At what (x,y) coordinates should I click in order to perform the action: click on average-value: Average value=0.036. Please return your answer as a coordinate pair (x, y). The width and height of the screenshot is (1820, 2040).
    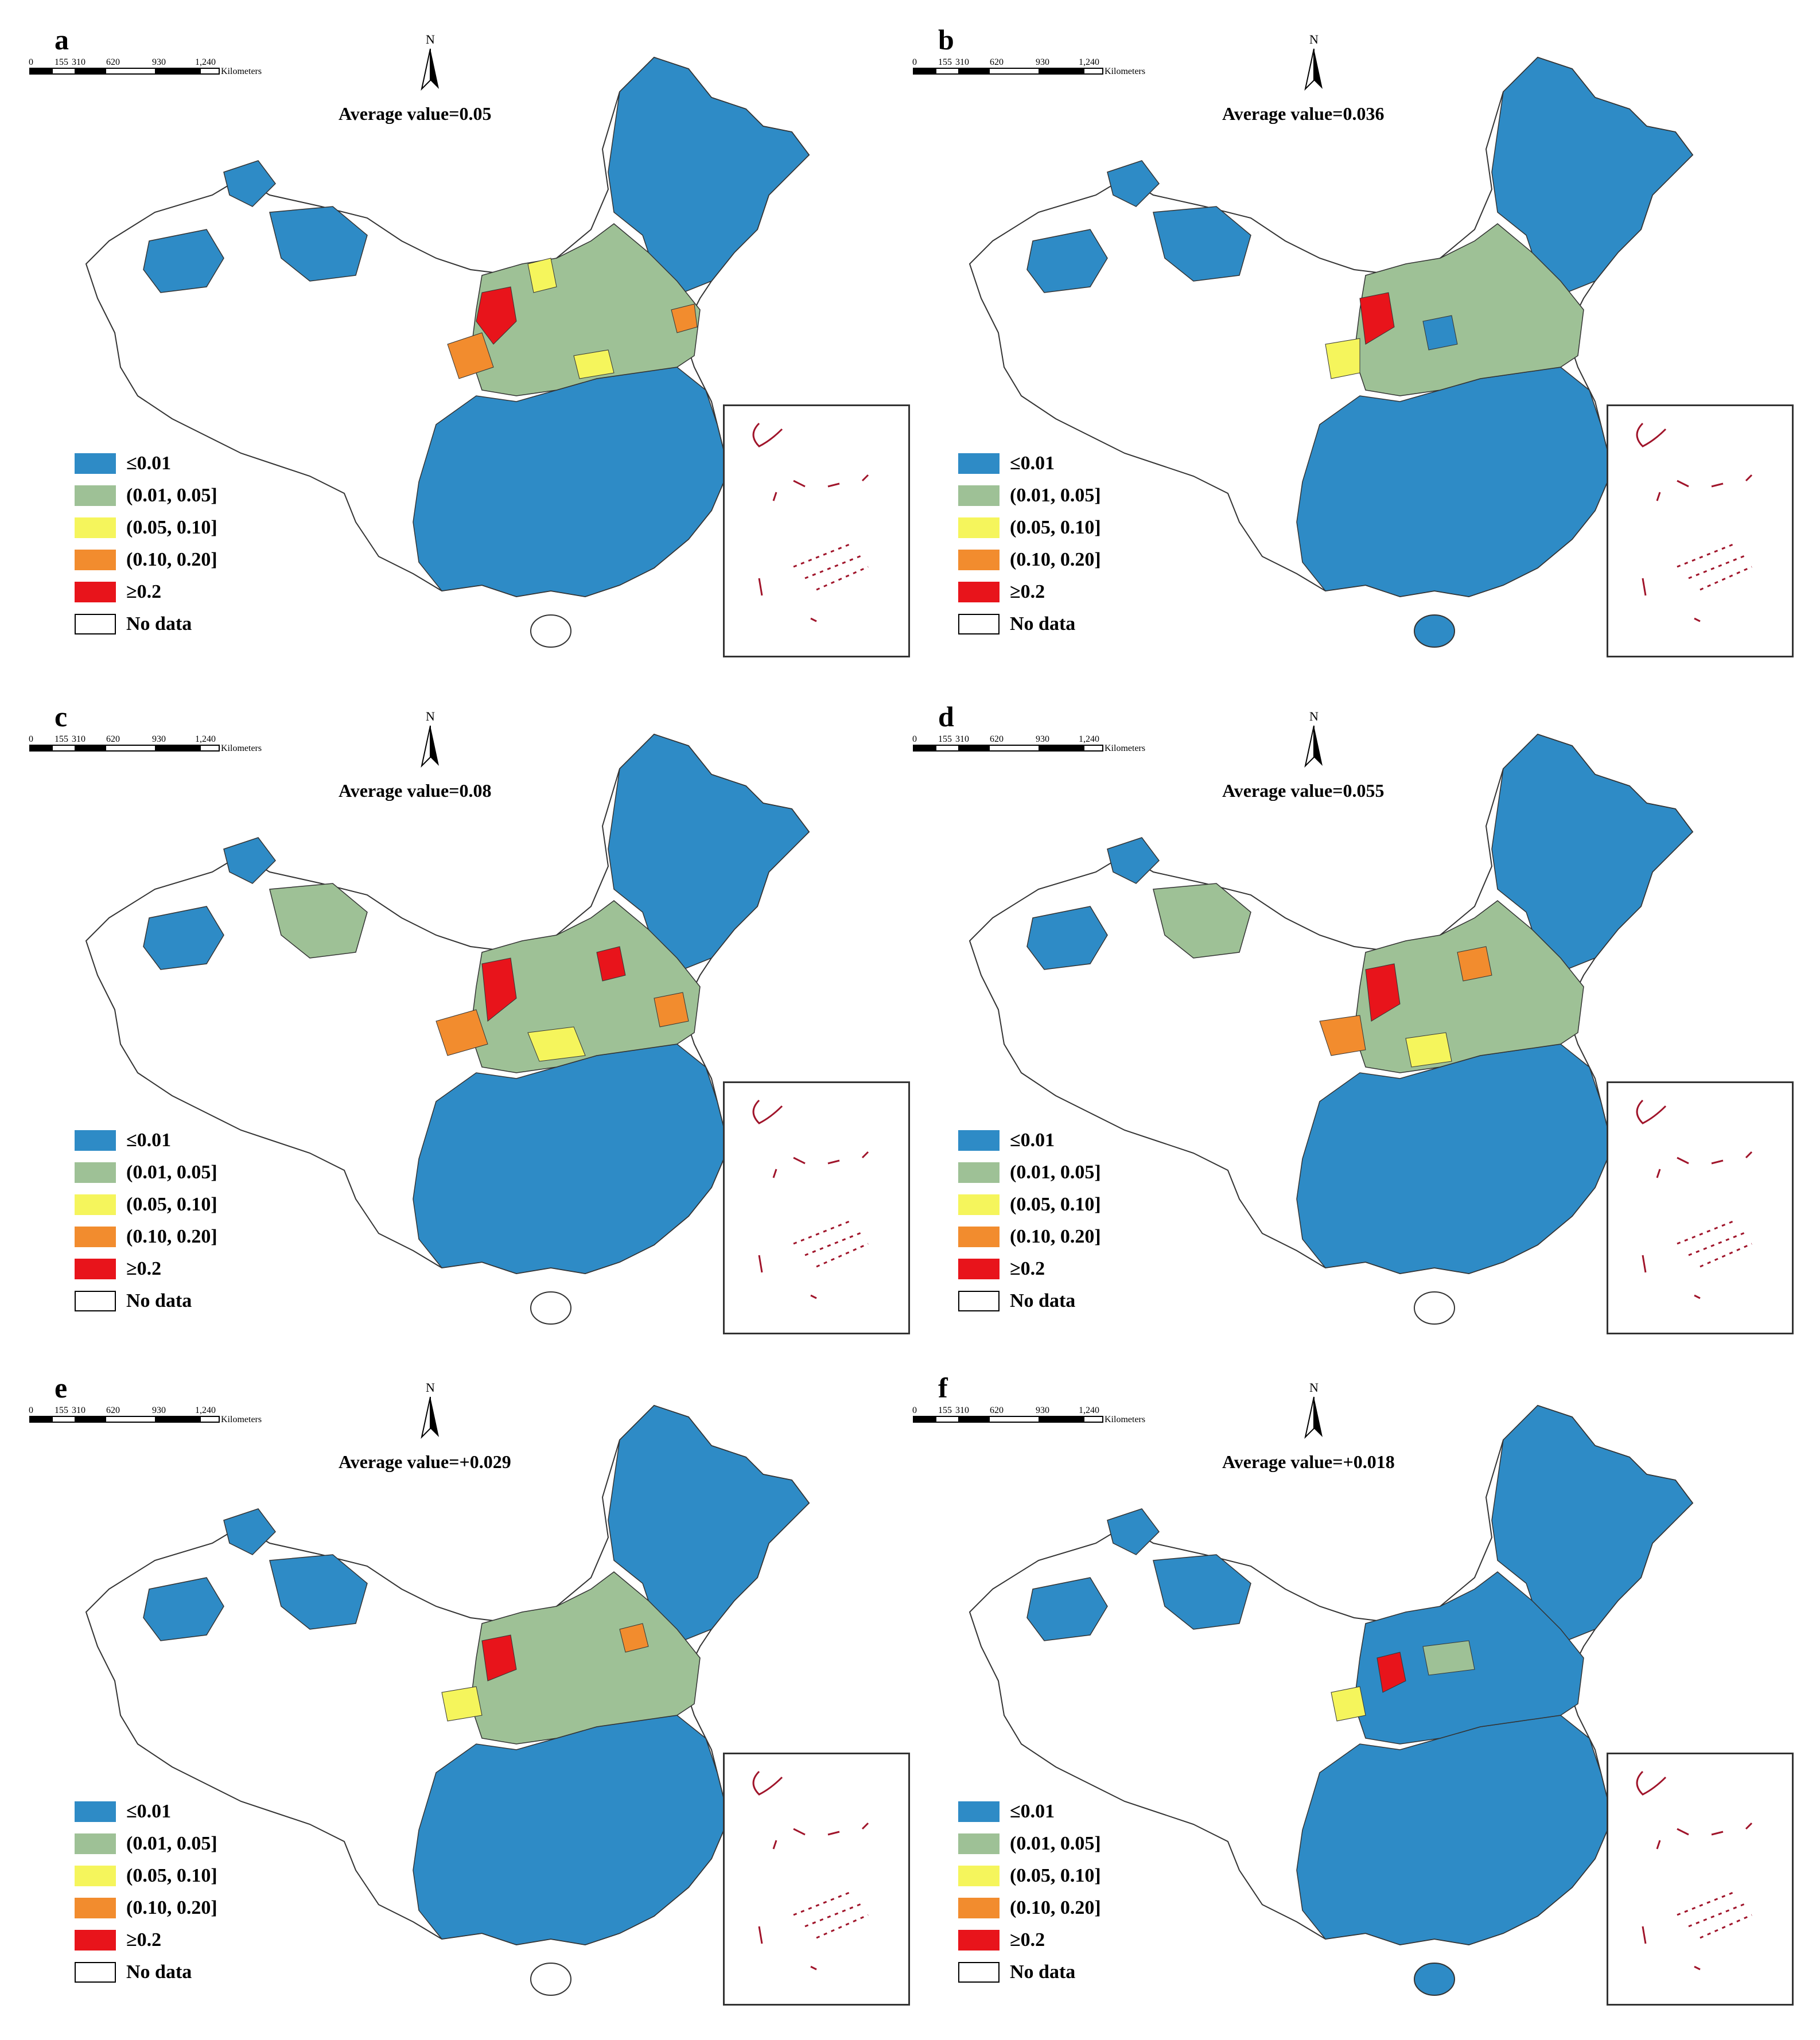
    Looking at the image, I should click on (1303, 113).